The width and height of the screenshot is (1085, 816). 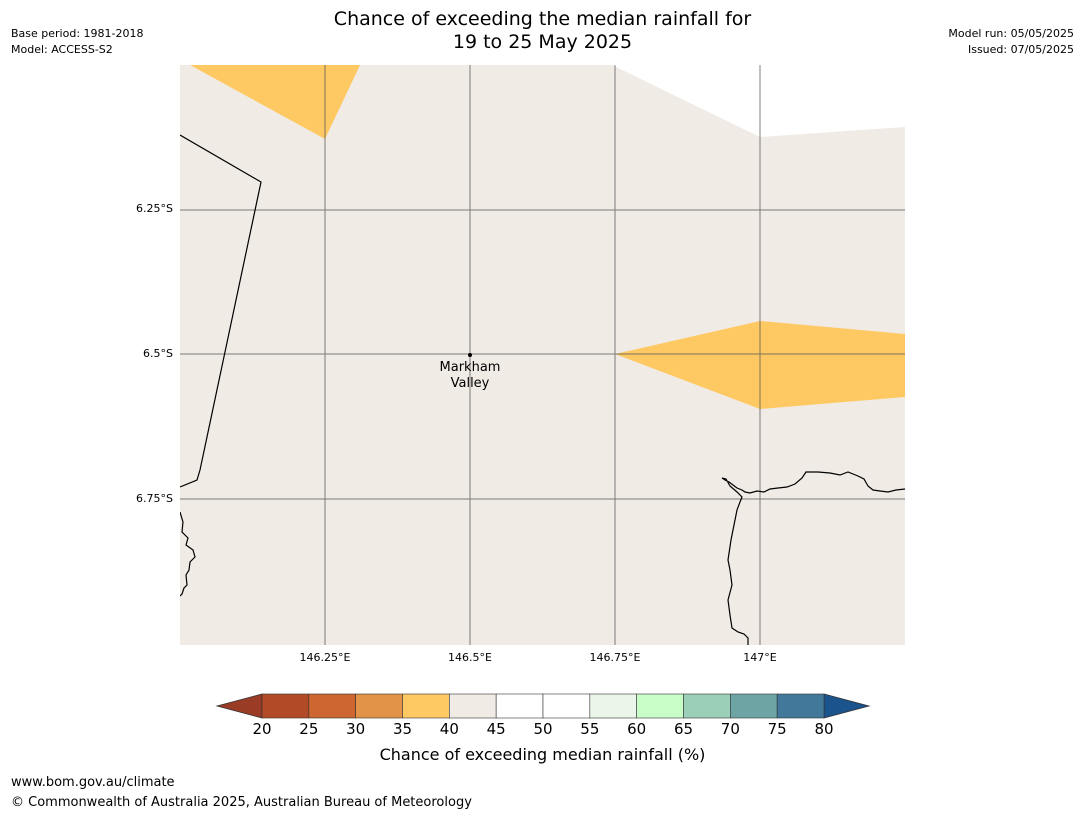 I want to click on coastline-west, so click(x=188, y=554).